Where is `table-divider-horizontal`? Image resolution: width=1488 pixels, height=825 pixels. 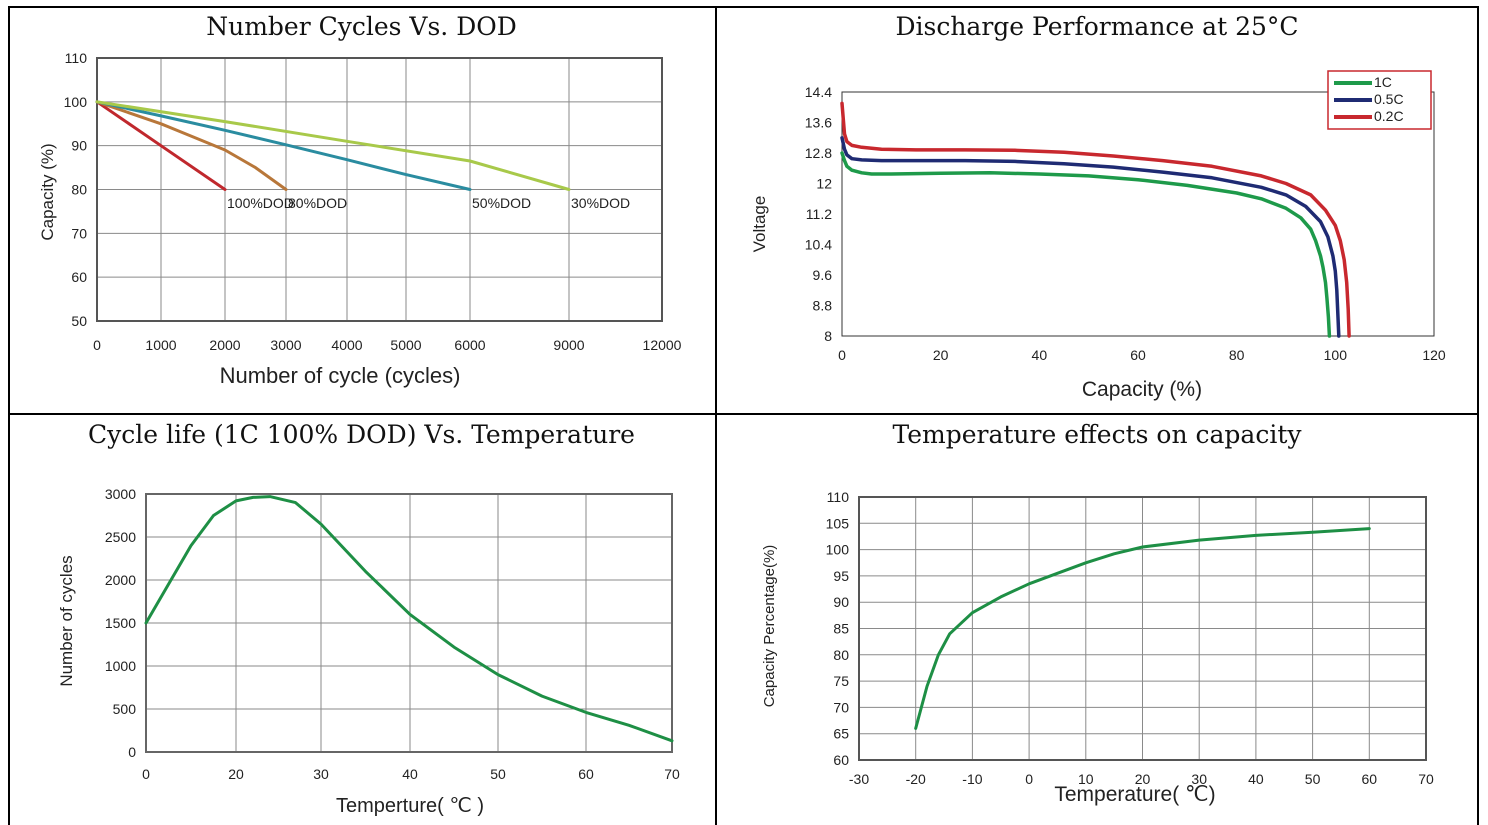 table-divider-horizontal is located at coordinates (743, 414).